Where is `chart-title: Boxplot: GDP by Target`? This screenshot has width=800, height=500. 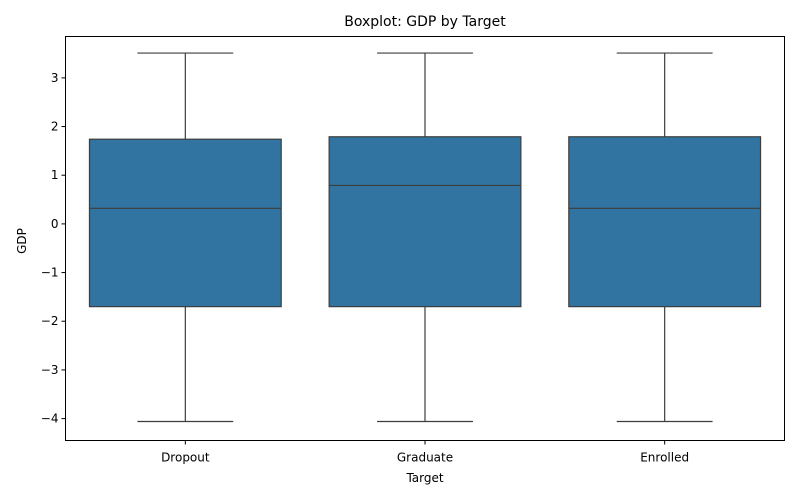
chart-title: Boxplot: GDP by Target is located at coordinates (425, 22).